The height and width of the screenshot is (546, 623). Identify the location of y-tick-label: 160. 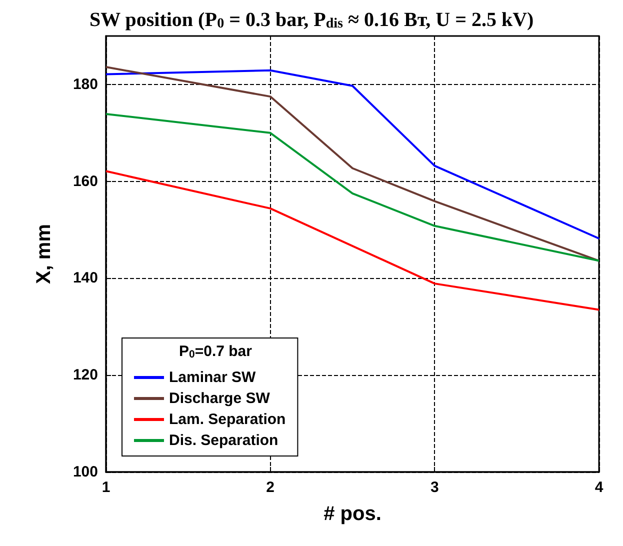
(85, 181).